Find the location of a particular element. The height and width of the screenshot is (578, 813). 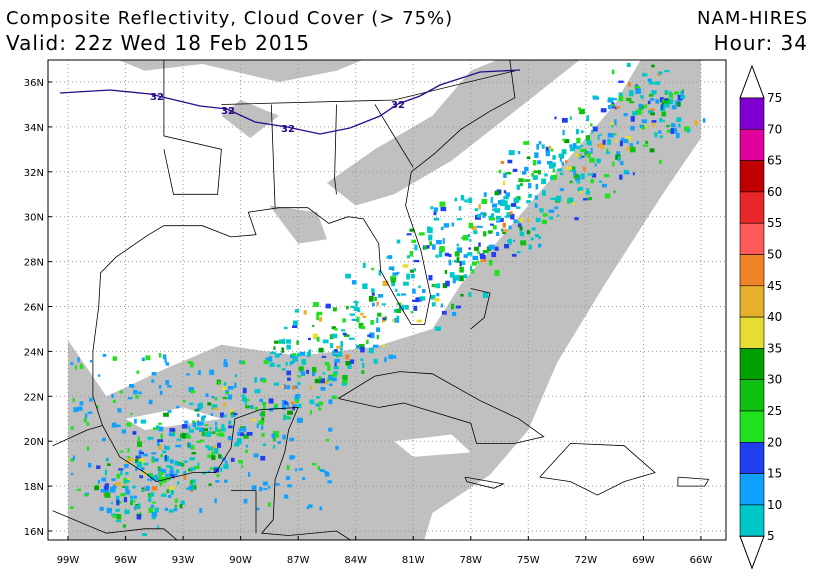

lon-label: 96W is located at coordinates (125, 560).